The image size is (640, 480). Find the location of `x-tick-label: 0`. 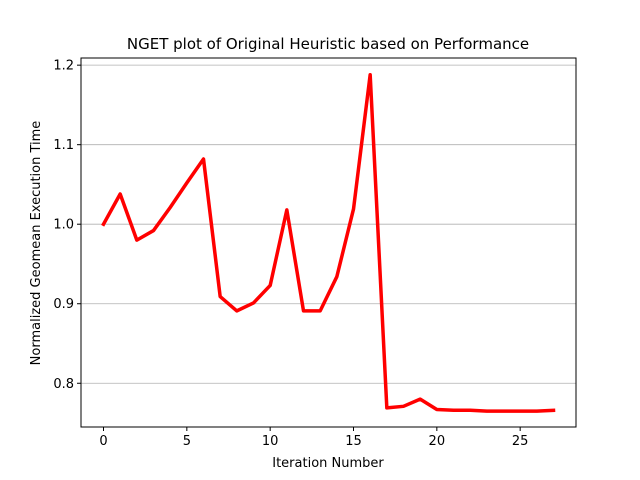

x-tick-label: 0 is located at coordinates (103, 441).